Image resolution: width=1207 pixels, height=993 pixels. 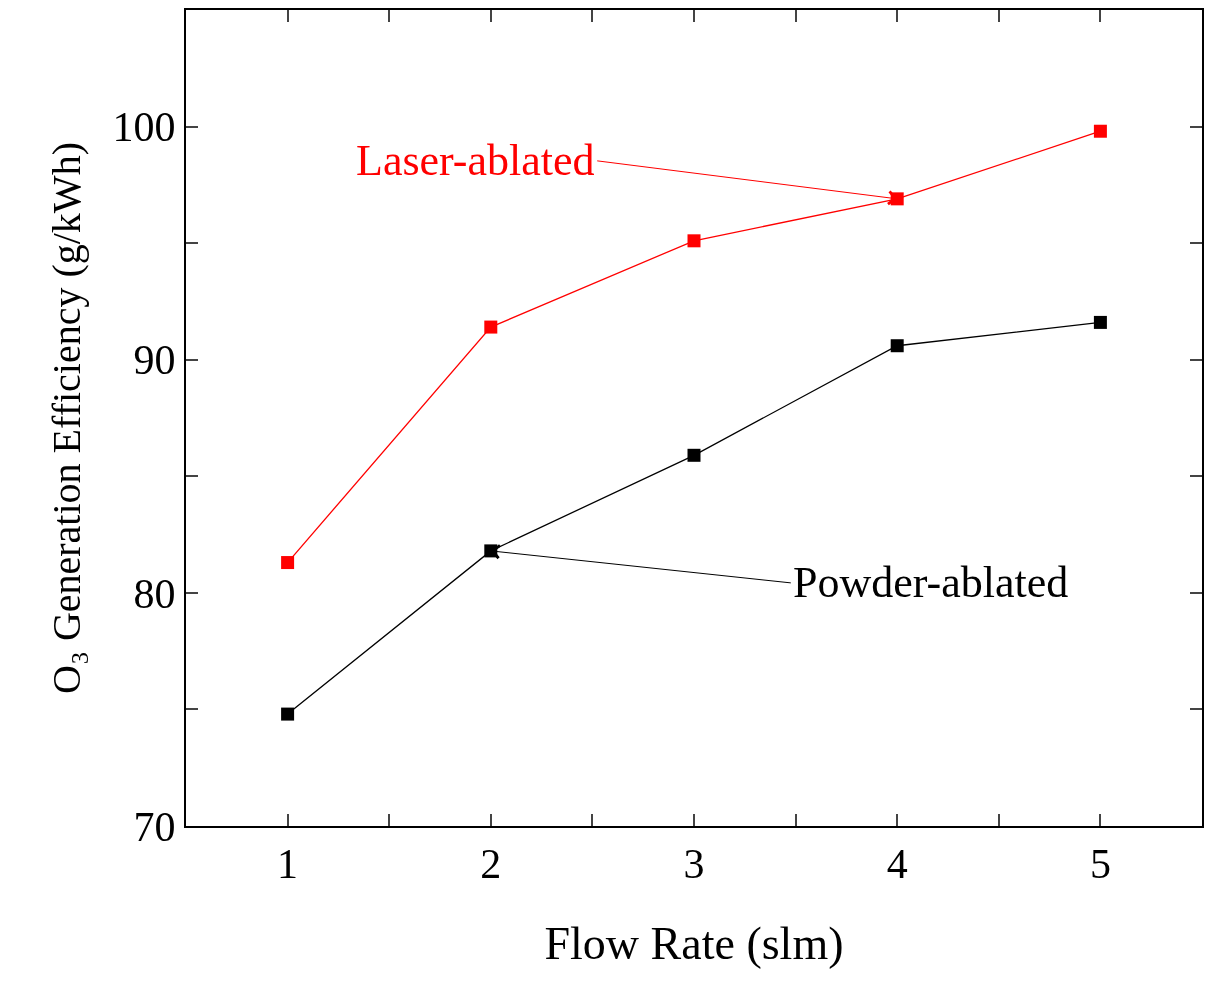 What do you see at coordinates (694, 864) in the screenshot?
I see `x-tick-label: 3` at bounding box center [694, 864].